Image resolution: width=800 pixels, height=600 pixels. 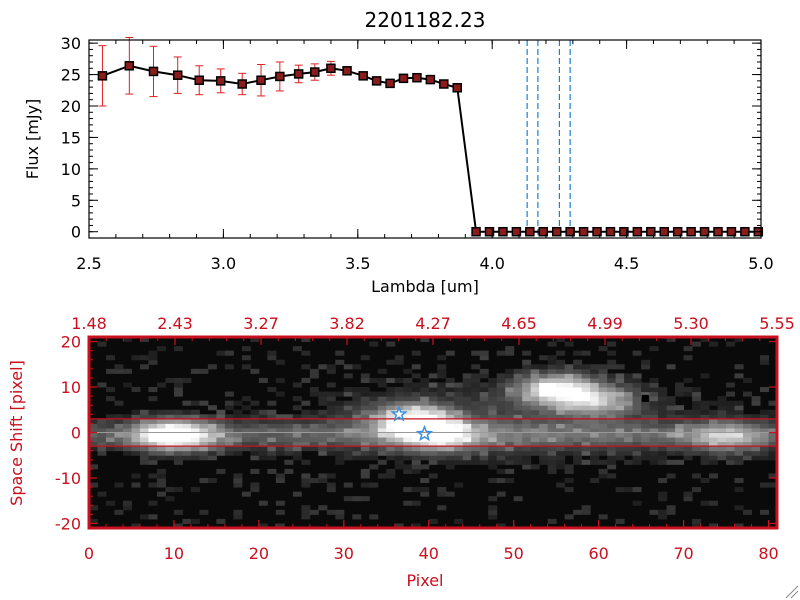 I want to click on data-point, so click(x=530, y=231).